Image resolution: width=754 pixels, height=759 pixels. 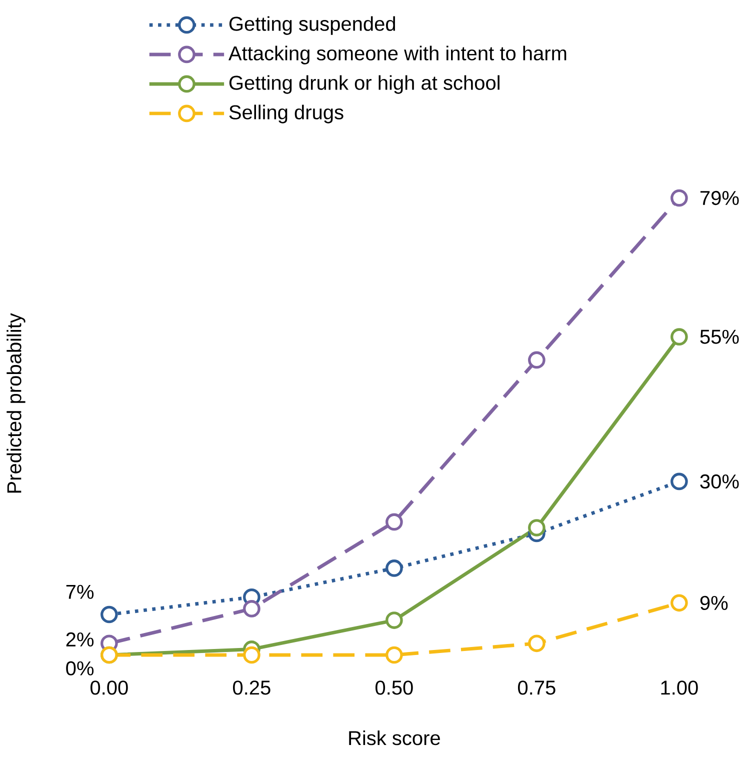 What do you see at coordinates (312, 25) in the screenshot?
I see `legend-label: Getting suspended` at bounding box center [312, 25].